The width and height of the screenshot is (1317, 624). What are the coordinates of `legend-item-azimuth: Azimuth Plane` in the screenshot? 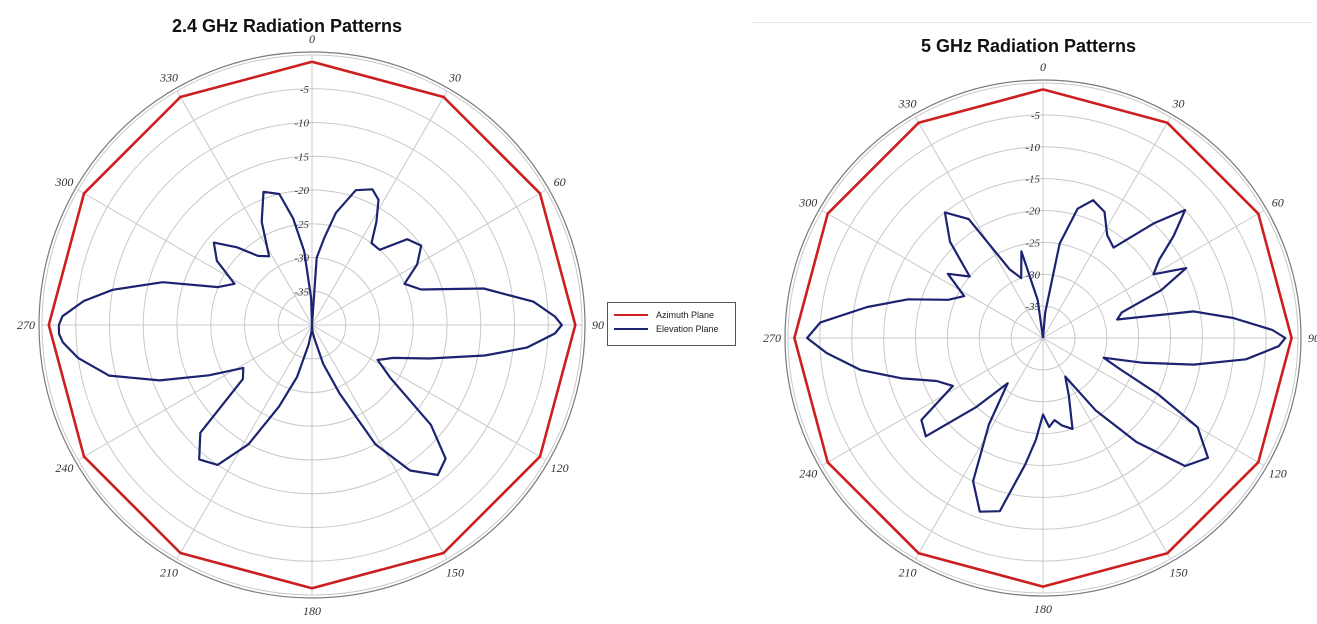 It's located at (672, 315).